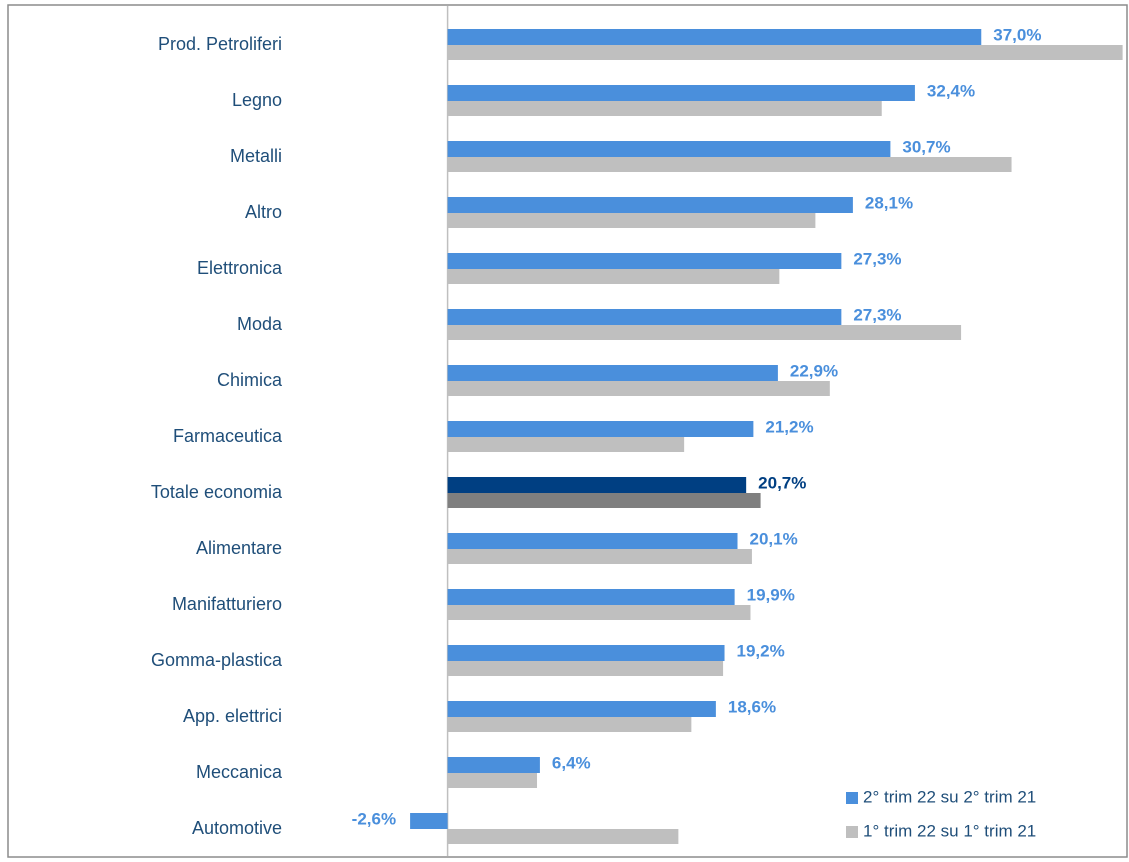  I want to click on category-label: Altro, so click(263, 212).